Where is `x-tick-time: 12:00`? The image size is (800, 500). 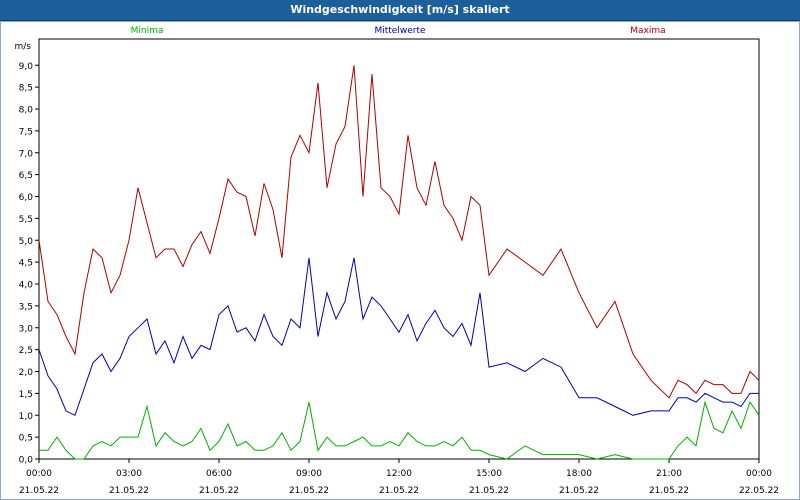 x-tick-time: 12:00 is located at coordinates (399, 474).